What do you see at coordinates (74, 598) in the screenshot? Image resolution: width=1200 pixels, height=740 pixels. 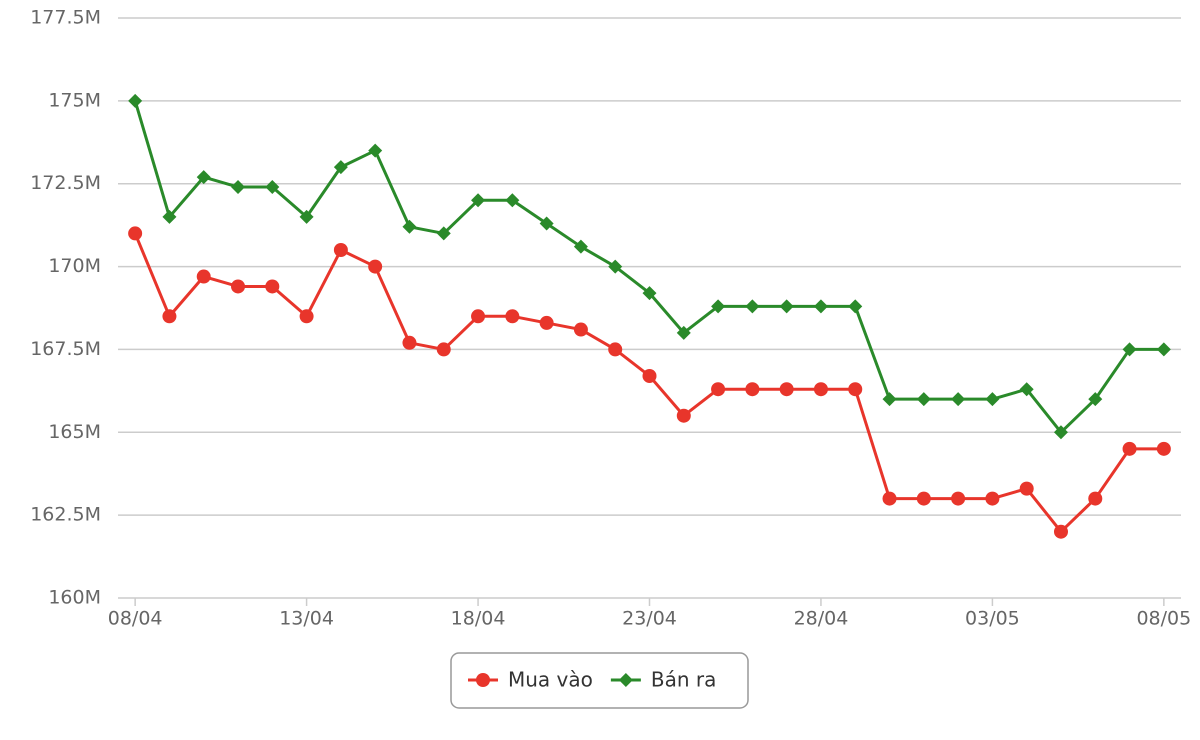 I see `y-tick-label: 160M` at bounding box center [74, 598].